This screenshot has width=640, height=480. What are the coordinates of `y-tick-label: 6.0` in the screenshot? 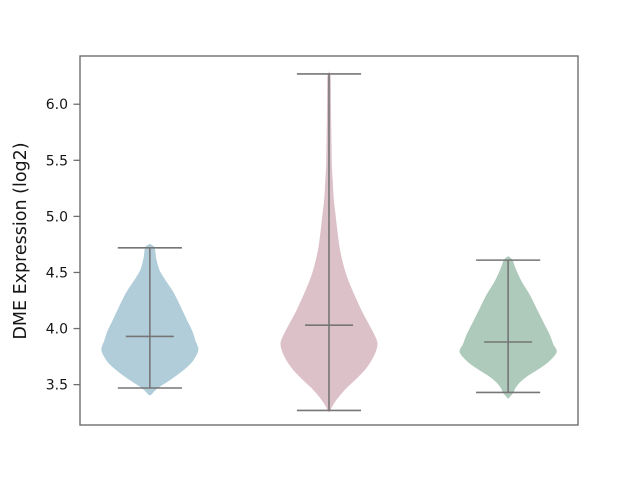 It's located at (57, 105).